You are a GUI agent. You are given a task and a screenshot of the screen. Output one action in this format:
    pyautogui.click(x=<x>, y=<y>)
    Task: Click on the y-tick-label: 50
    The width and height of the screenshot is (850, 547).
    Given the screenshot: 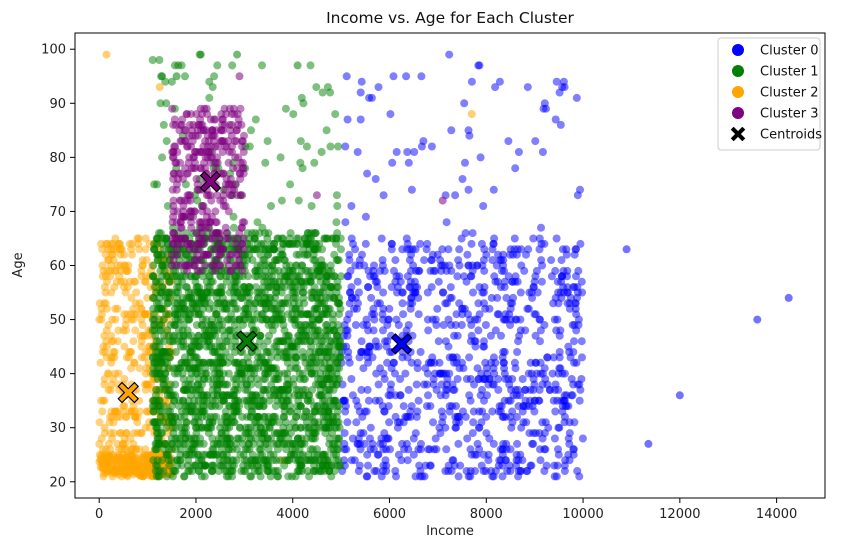 What is the action you would take?
    pyautogui.click(x=57, y=320)
    